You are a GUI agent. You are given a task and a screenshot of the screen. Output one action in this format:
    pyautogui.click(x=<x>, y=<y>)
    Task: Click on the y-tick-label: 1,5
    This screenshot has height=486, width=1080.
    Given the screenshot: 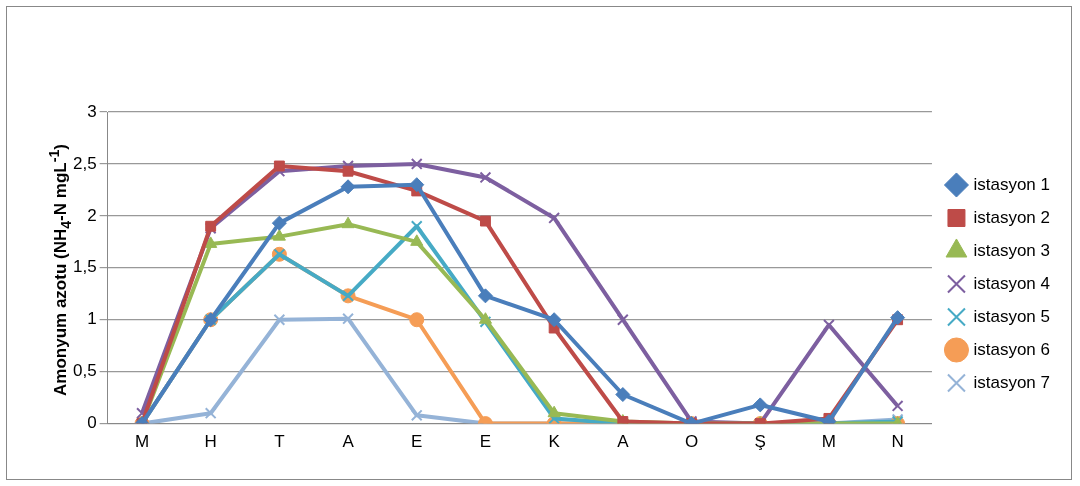 What is the action you would take?
    pyautogui.click(x=84, y=267)
    